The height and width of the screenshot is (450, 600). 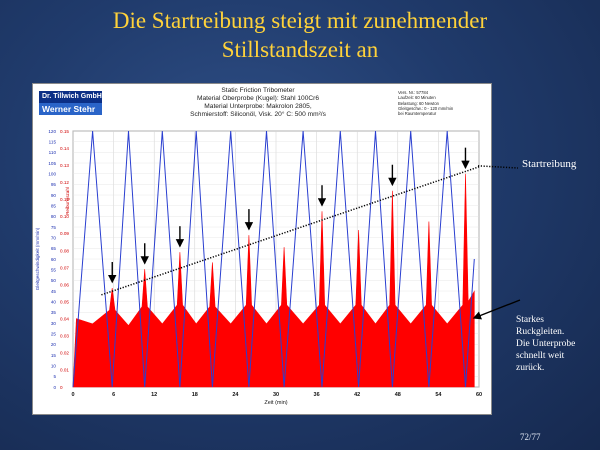 I want to click on y-left-tick-label: 120, so click(x=52, y=131).